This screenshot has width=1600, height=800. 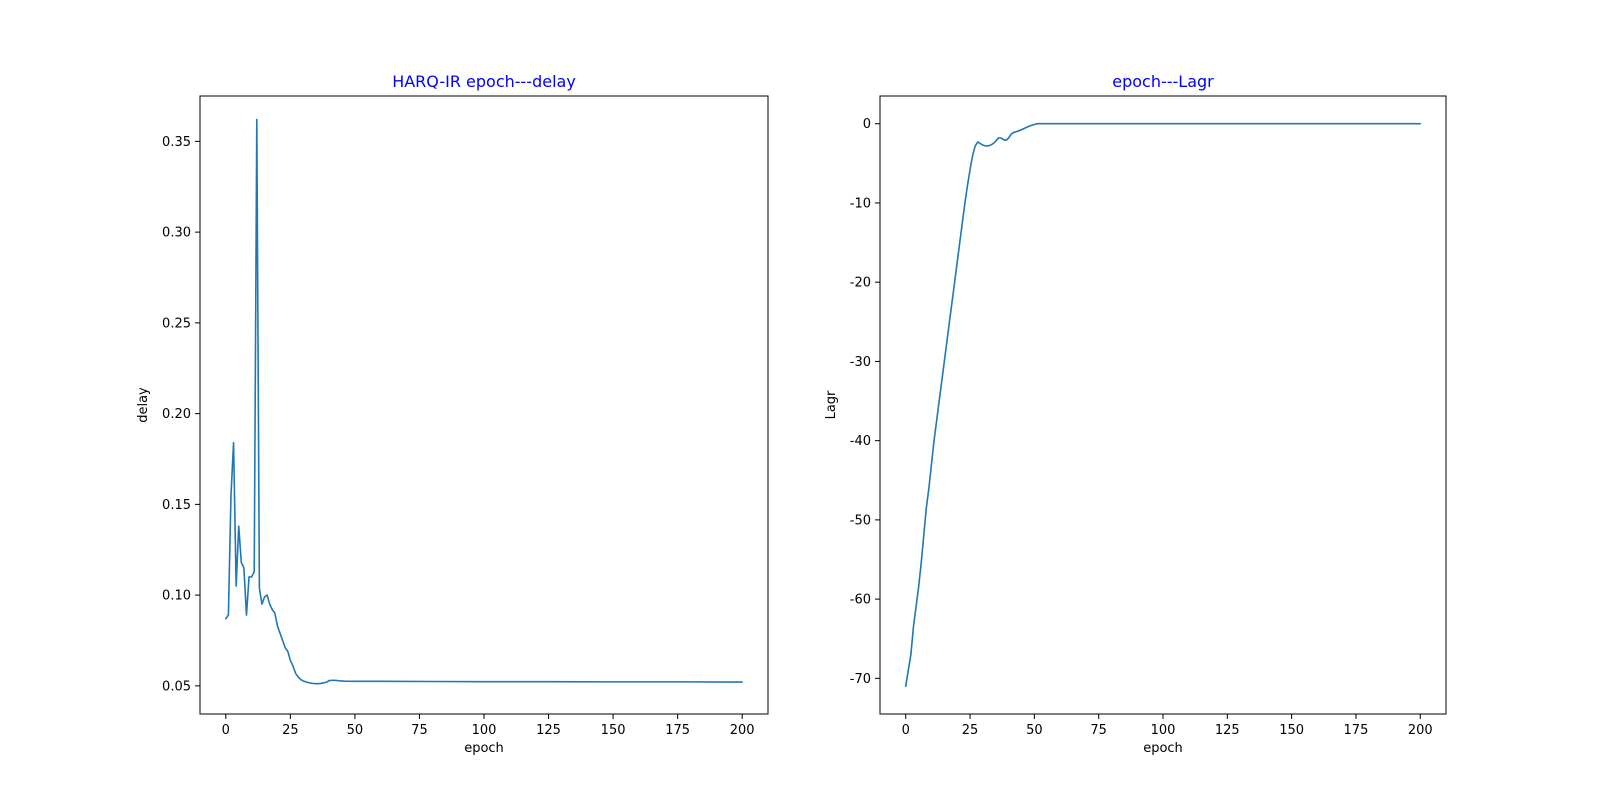 What do you see at coordinates (176, 686) in the screenshot?
I see `y-tick-label: 0.05` at bounding box center [176, 686].